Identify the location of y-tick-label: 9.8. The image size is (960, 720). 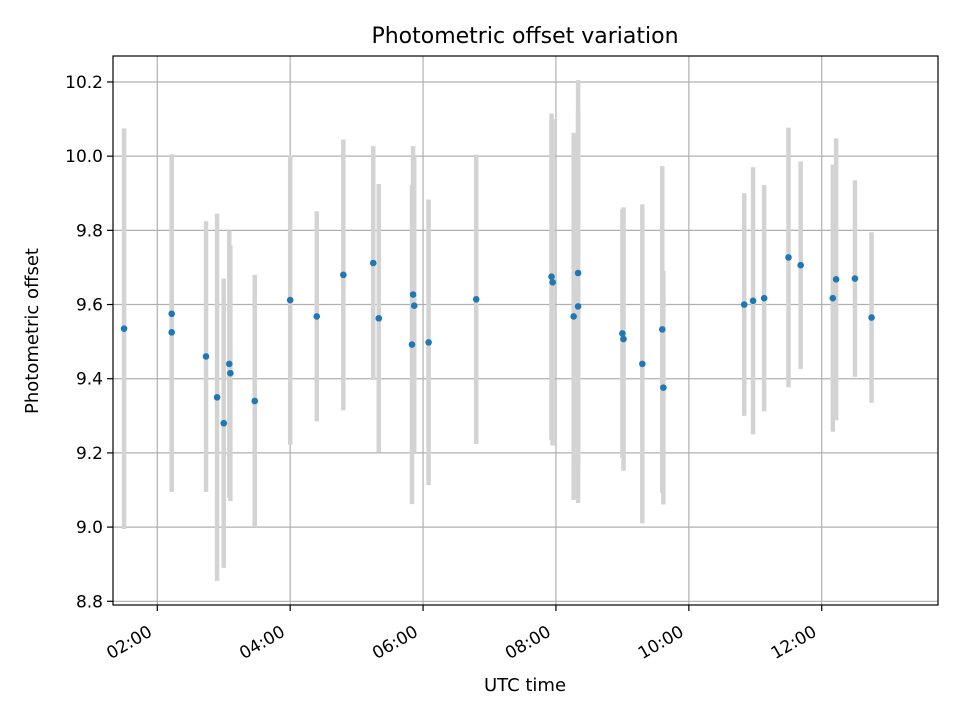
(89, 231).